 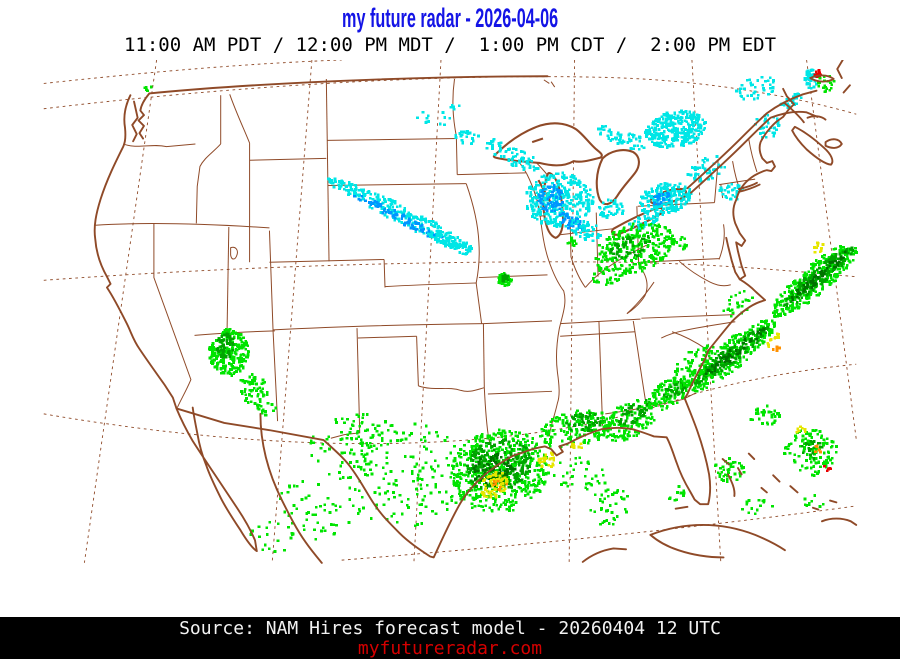 I want to click on page-title: my future radar - 2026-04-06, so click(x=450, y=18).